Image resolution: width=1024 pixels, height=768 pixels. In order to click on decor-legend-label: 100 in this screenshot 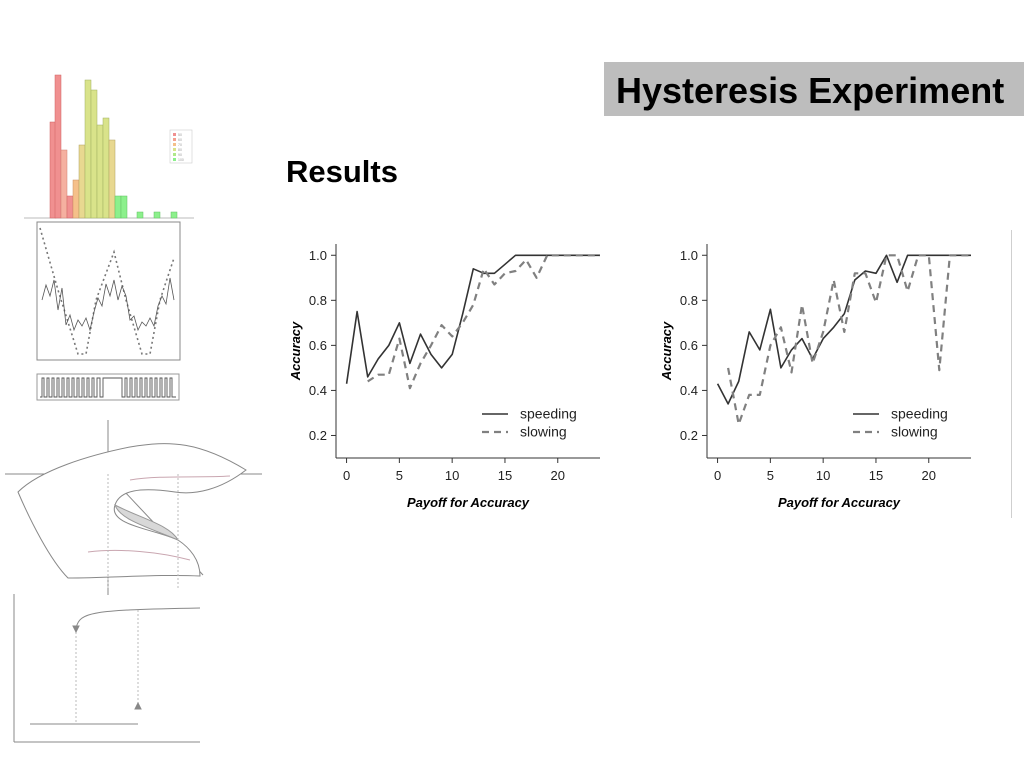, I will do `click(181, 160)`.